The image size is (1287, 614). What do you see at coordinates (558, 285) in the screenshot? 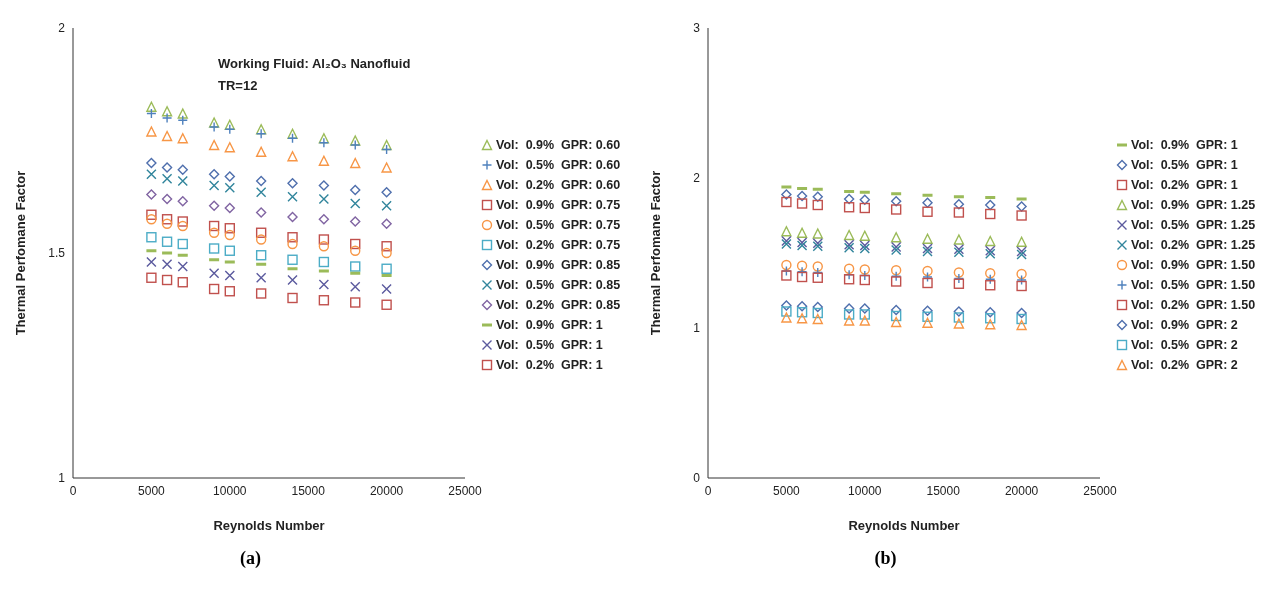
I see `legend-label: Vol: 0.5% GPR: 0.85` at bounding box center [558, 285].